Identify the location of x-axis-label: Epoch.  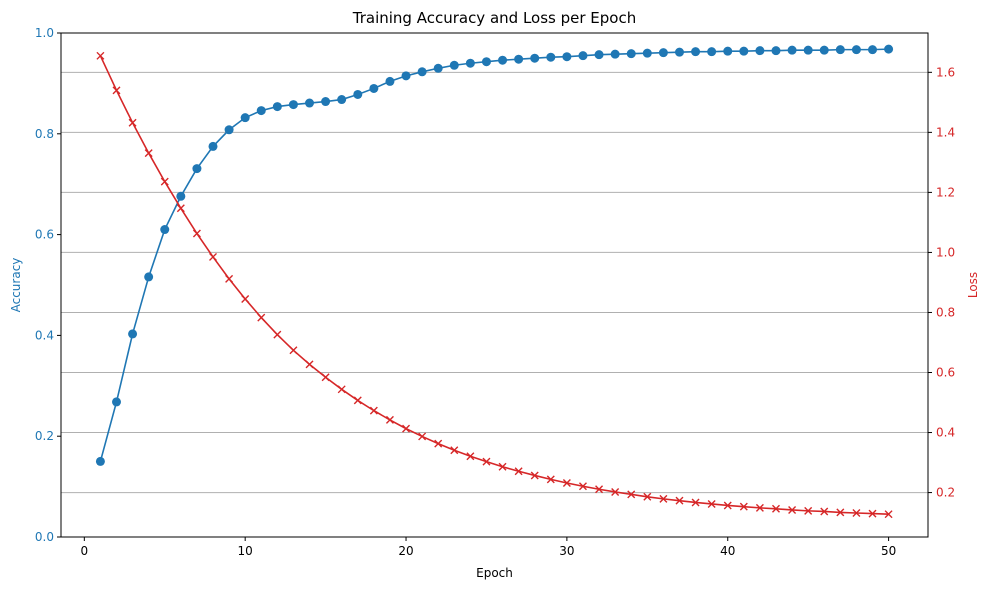
(494, 573).